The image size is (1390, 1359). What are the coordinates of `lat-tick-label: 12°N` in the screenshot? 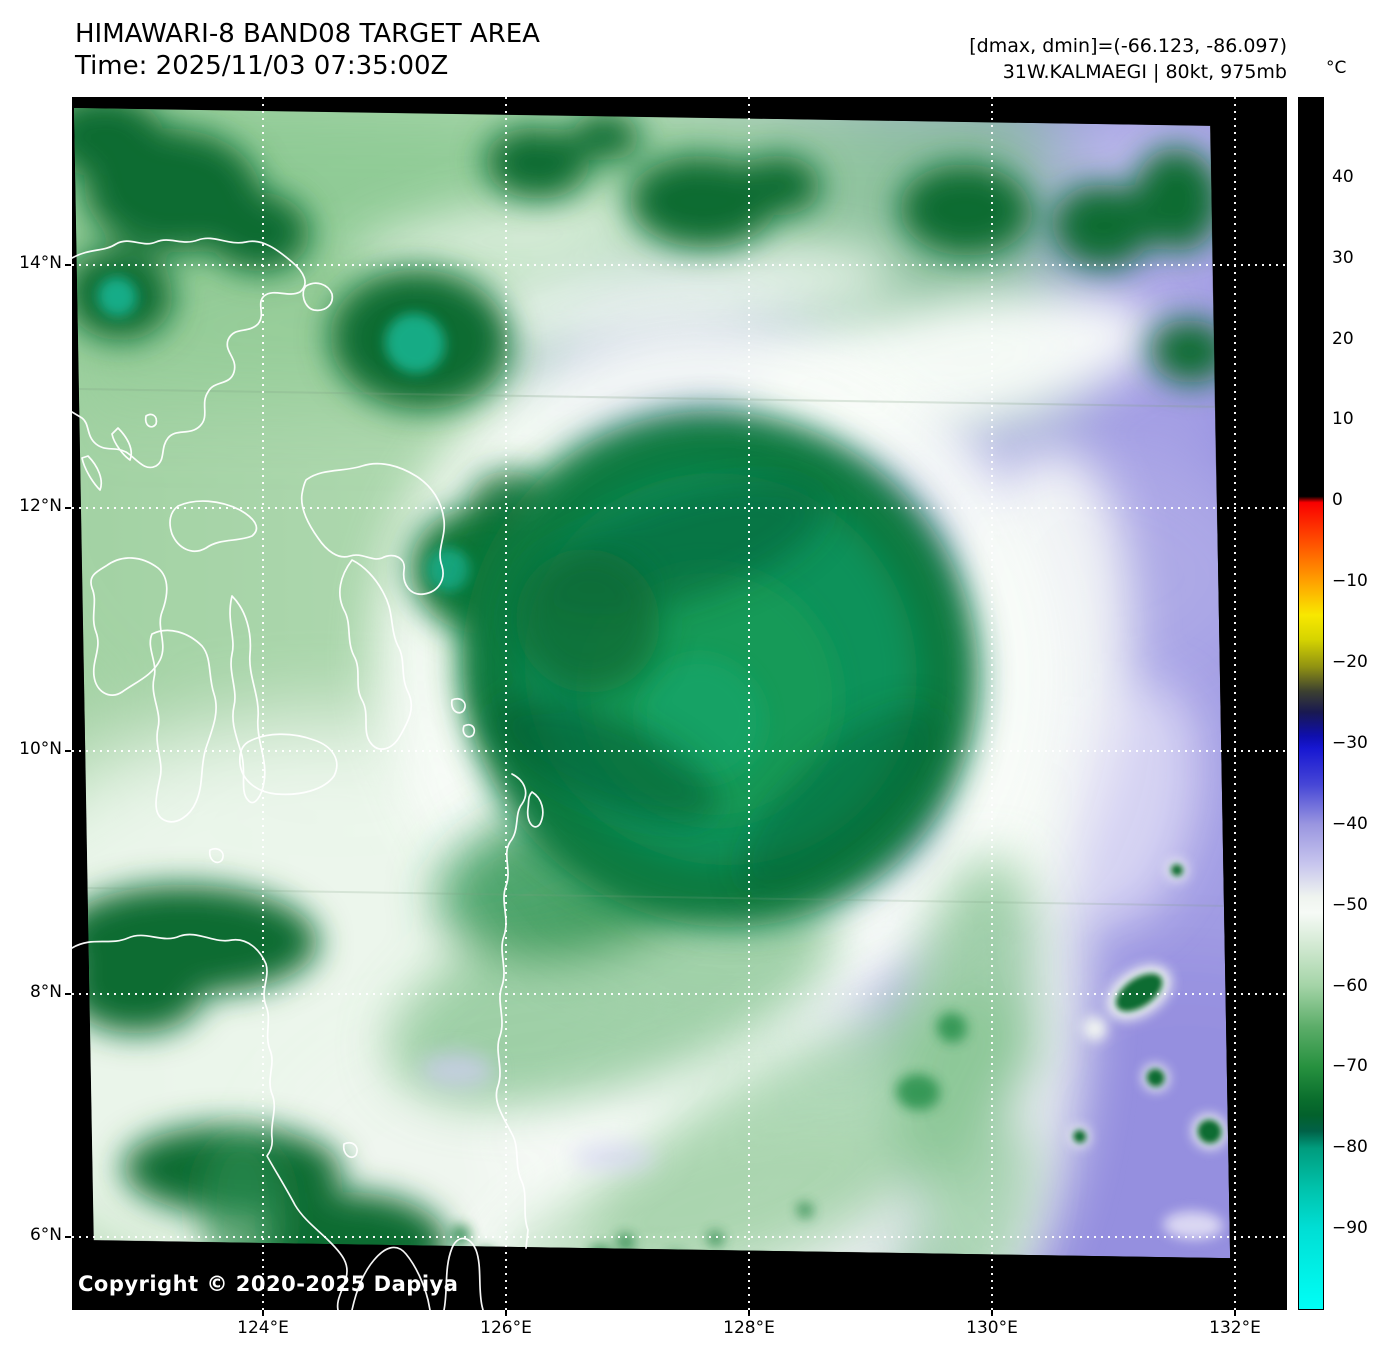 It's located at (40, 506).